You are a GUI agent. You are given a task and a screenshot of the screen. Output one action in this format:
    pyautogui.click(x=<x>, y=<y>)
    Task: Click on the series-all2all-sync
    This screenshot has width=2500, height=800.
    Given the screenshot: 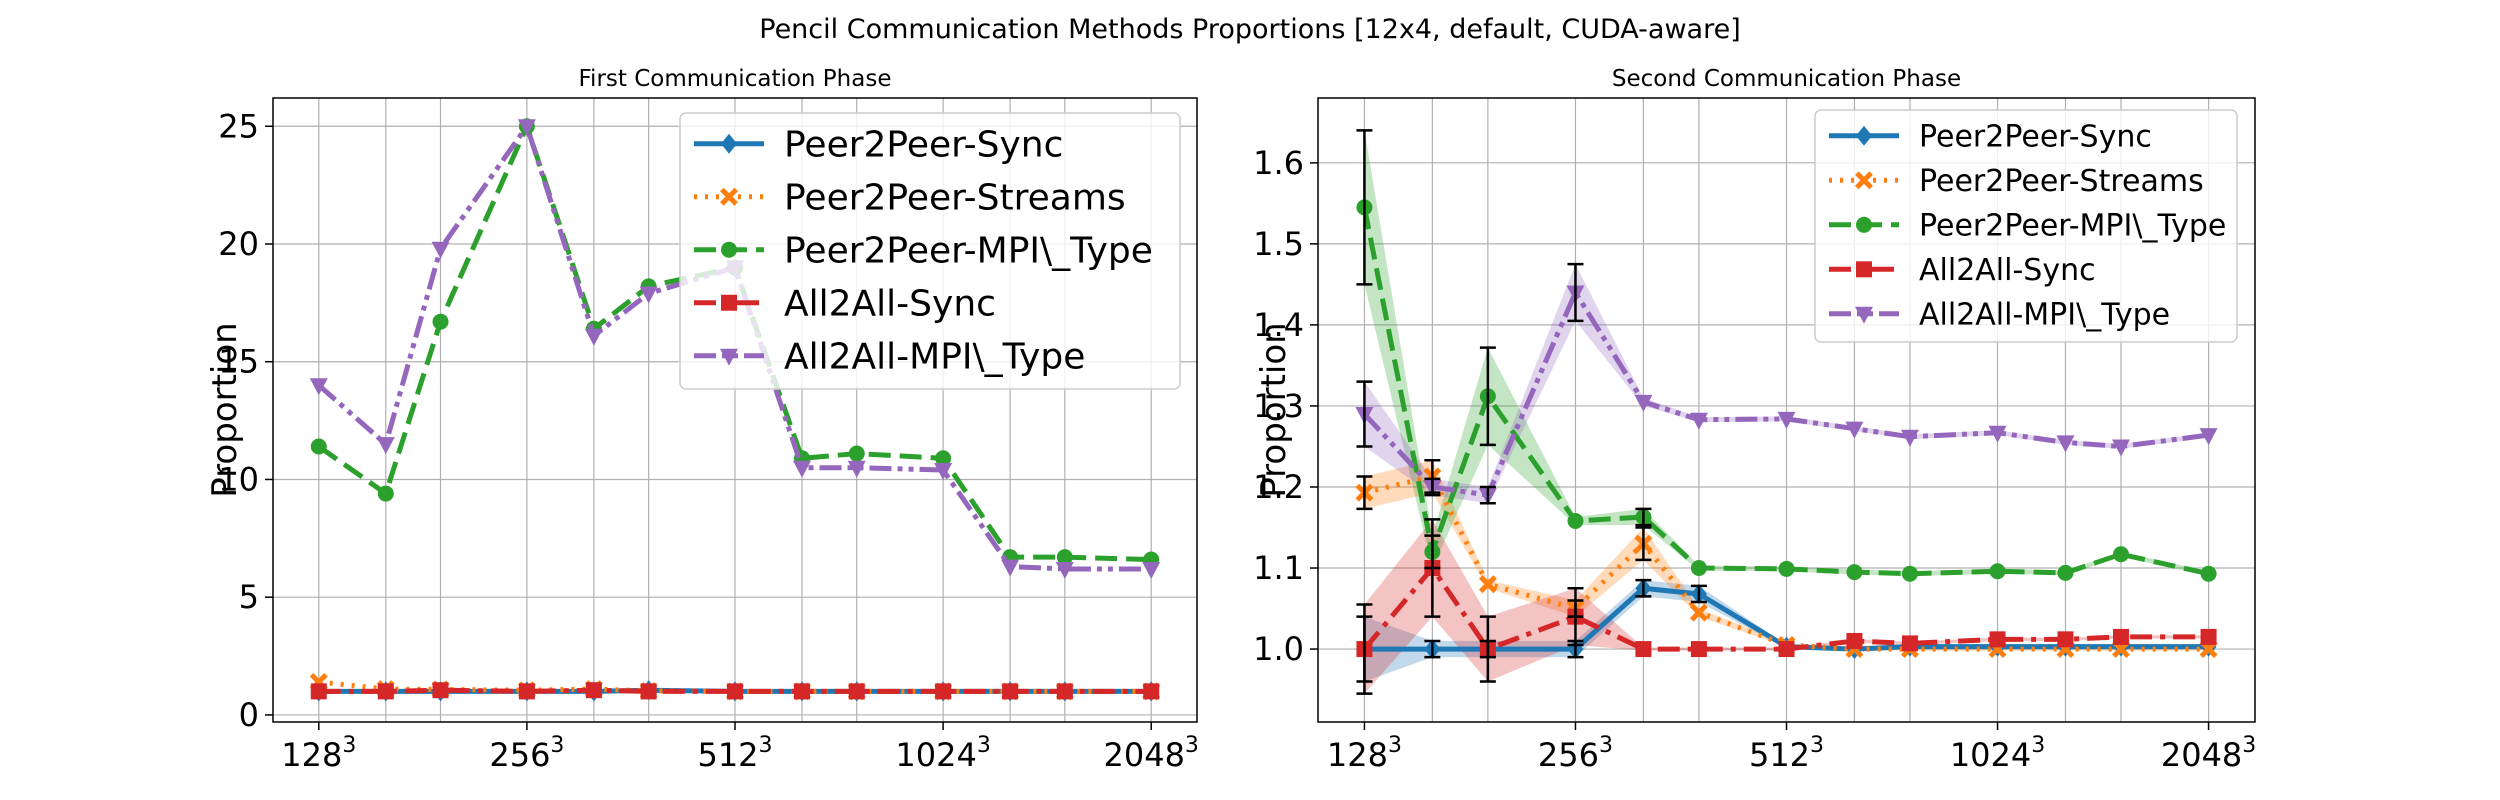 What is the action you would take?
    pyautogui.click(x=735, y=691)
    